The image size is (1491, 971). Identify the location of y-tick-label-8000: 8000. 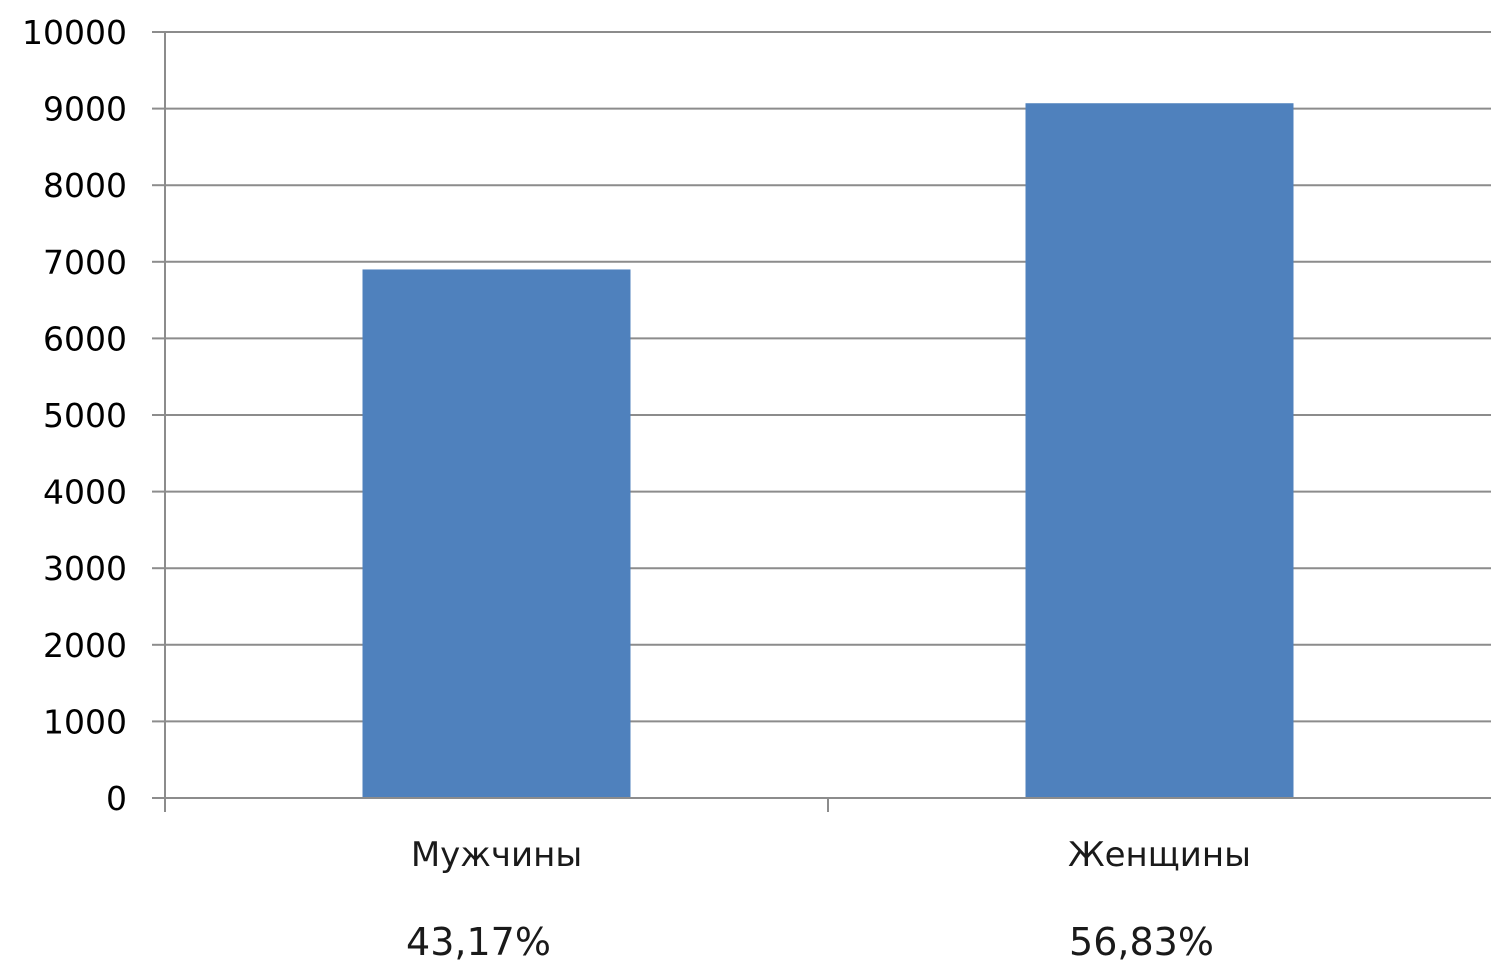
(85, 185).